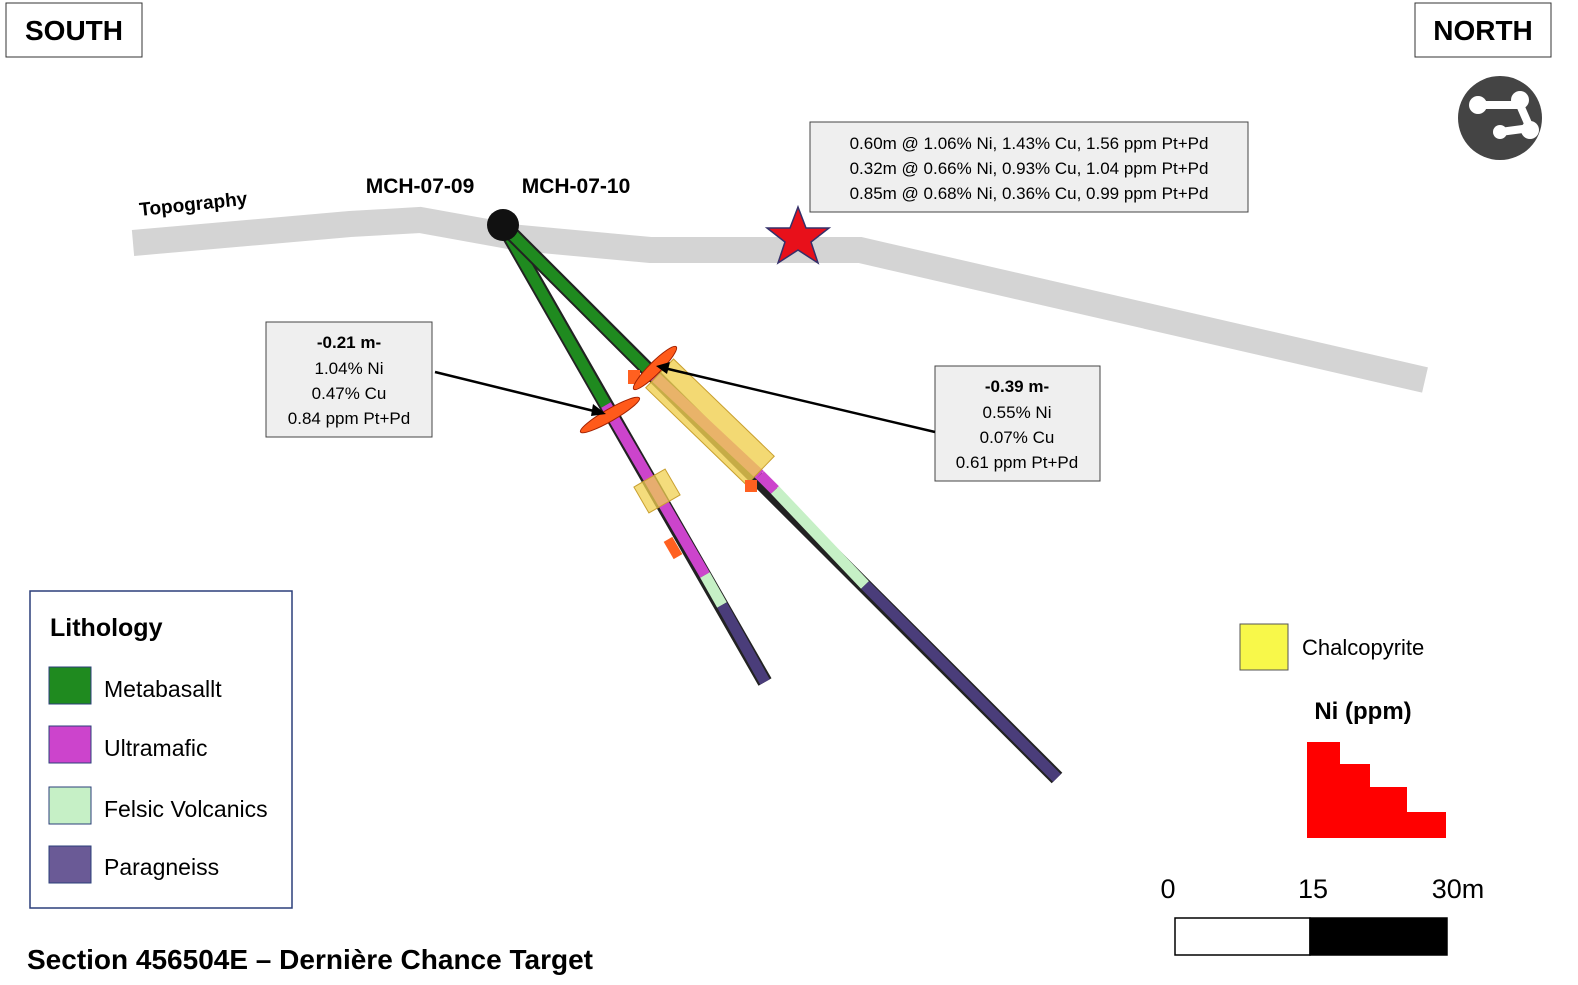 This screenshot has width=1578, height=985. Describe the element at coordinates (186, 809) in the screenshot. I see `legend-label: Felsic Volcanics` at that location.